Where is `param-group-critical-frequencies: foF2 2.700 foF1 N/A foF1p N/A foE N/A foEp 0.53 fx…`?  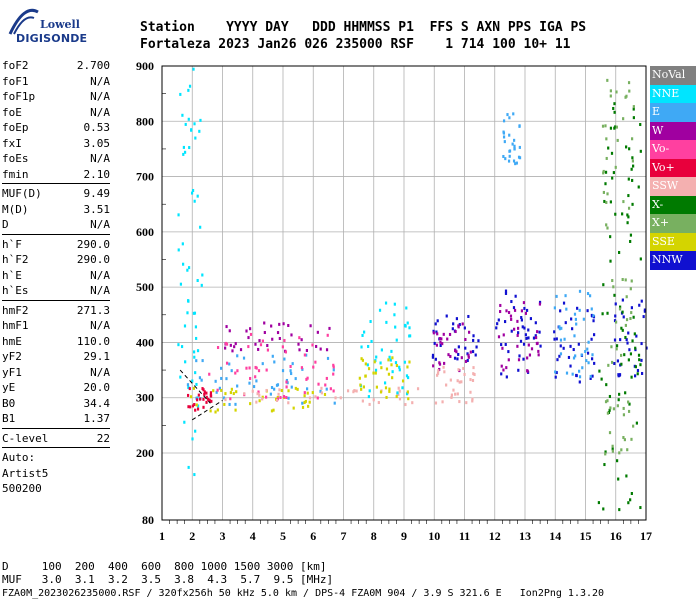 param-group-critical-frequencies: foF2 2.700 foF1 N/A foF1p N/A foE N/A foEp 0.53 fx… is located at coordinates (56, 120).